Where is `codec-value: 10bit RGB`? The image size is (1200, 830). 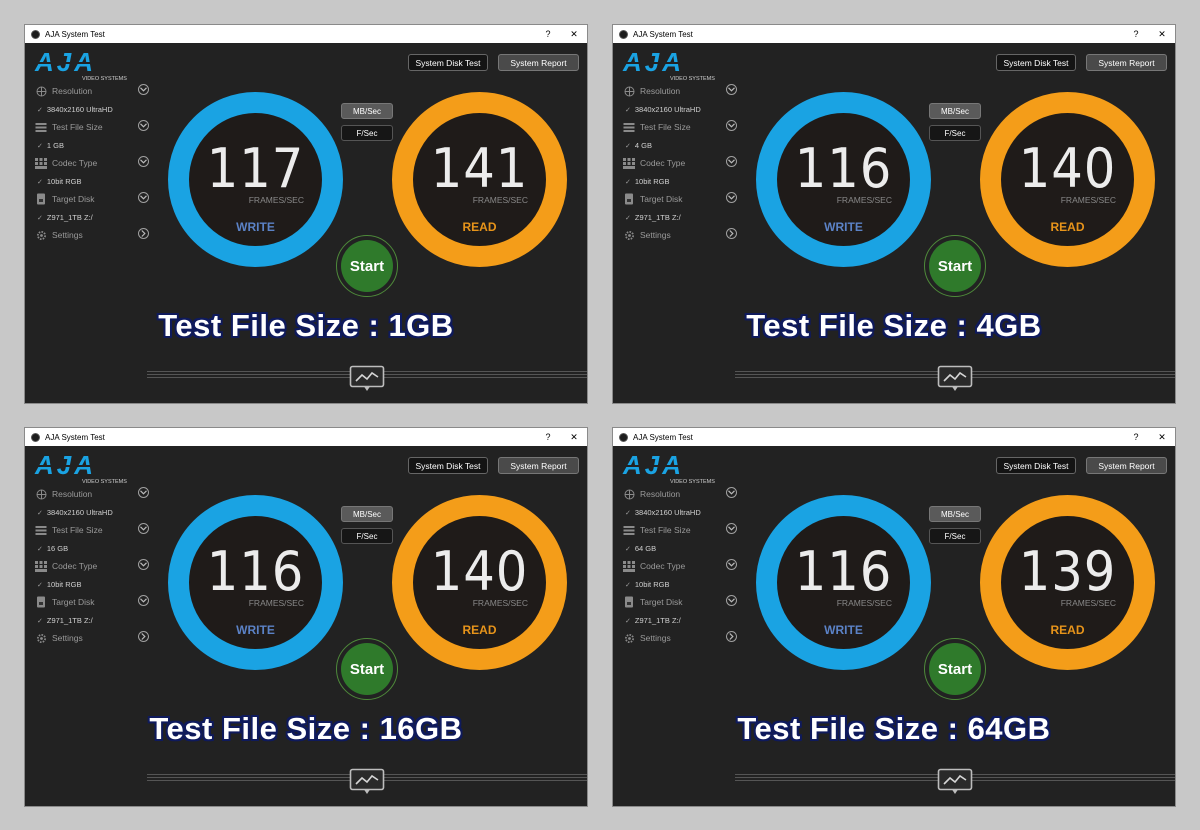 codec-value: 10bit RGB is located at coordinates (64, 584).